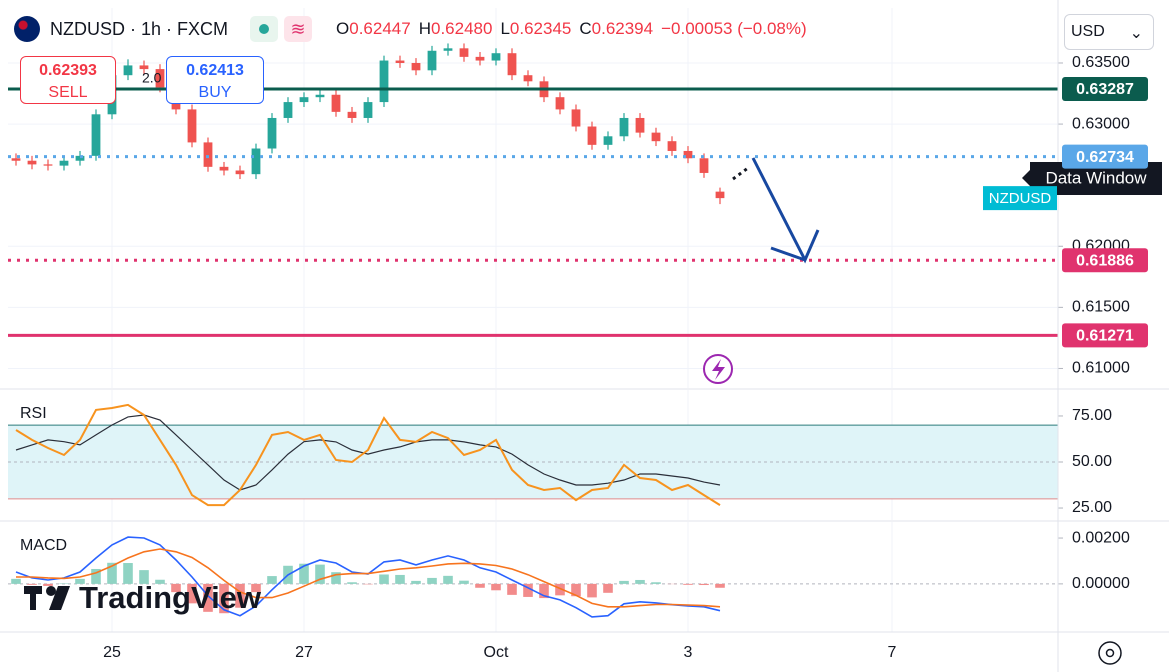 The width and height of the screenshot is (1169, 672). What do you see at coordinates (505, 28) in the screenshot?
I see `ohlc-label: L` at bounding box center [505, 28].